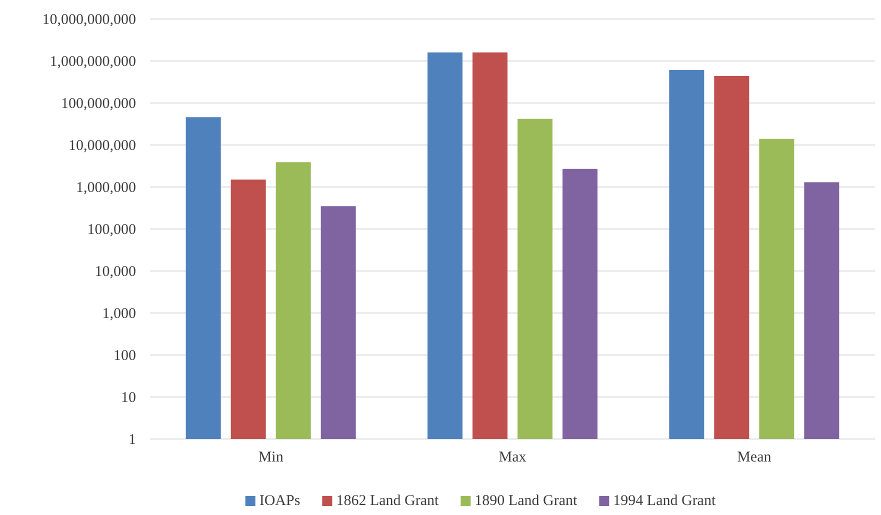 The height and width of the screenshot is (515, 881). Describe the element at coordinates (106, 188) in the screenshot. I see `y-tick-label: 1,000,000` at that location.